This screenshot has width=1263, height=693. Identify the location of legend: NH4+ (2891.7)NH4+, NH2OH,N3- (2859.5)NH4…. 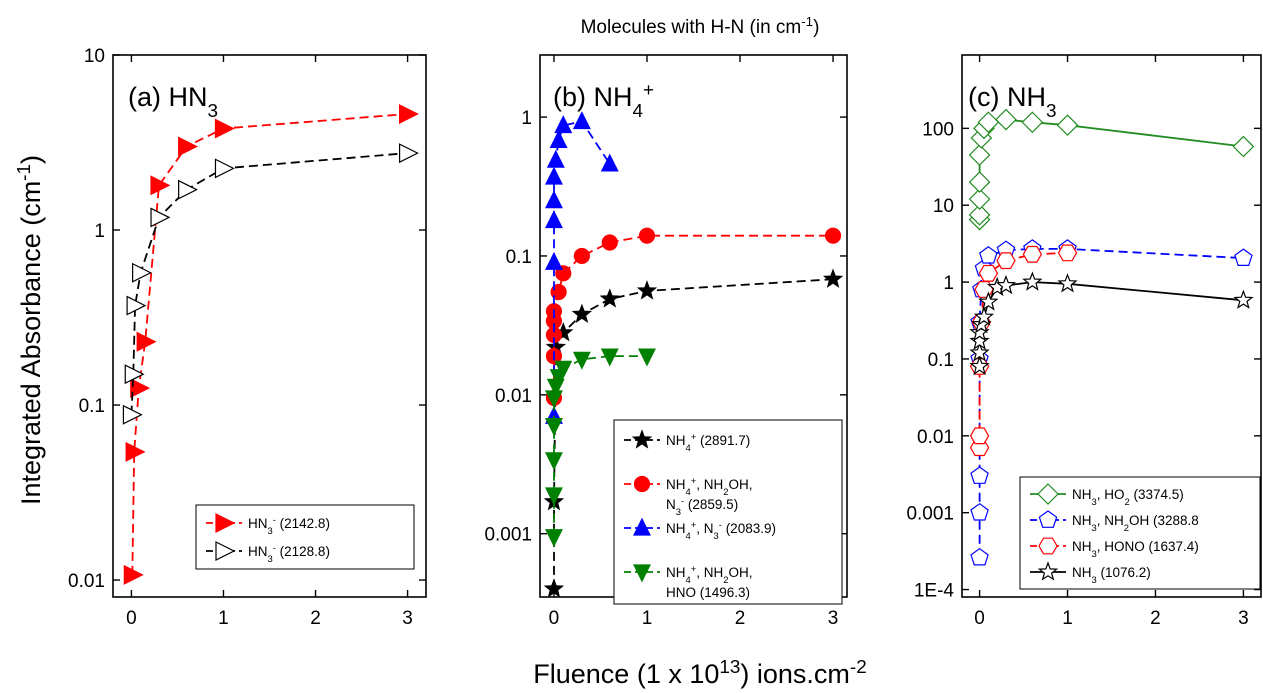
(728, 512).